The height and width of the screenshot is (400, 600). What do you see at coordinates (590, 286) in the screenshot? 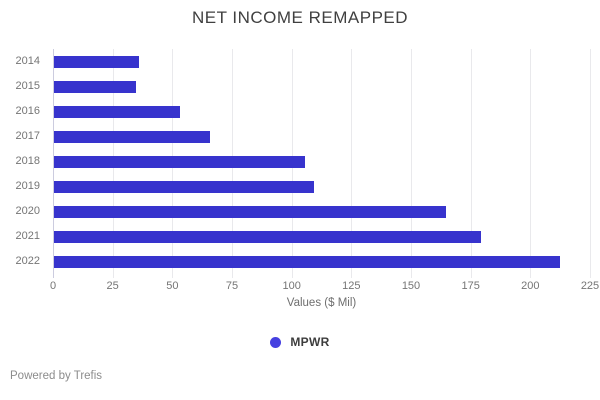
I see `x-tick-label-225: 225` at bounding box center [590, 286].